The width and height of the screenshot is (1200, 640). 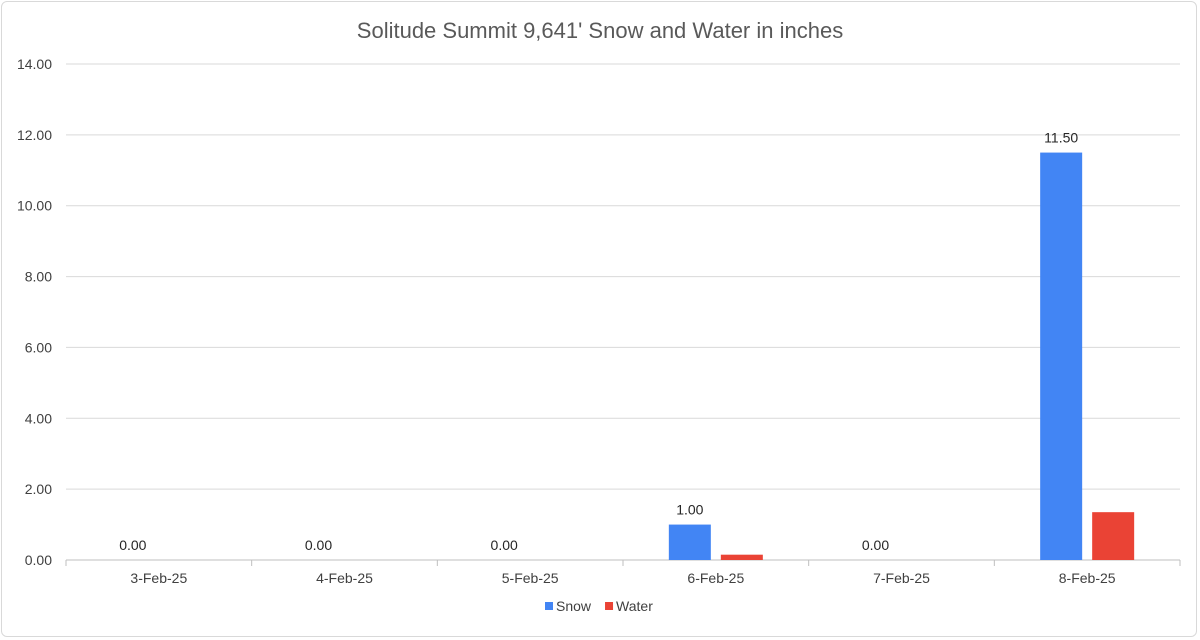 I want to click on x-category-label: 7-Feb-25, so click(x=901, y=578).